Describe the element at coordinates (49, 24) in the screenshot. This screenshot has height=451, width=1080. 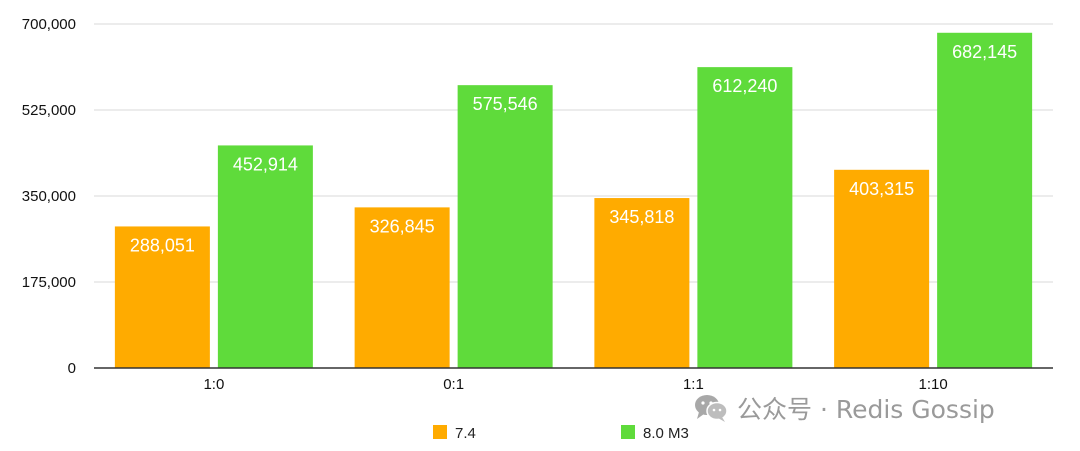
I see `y-tick-label: 700,000` at that location.